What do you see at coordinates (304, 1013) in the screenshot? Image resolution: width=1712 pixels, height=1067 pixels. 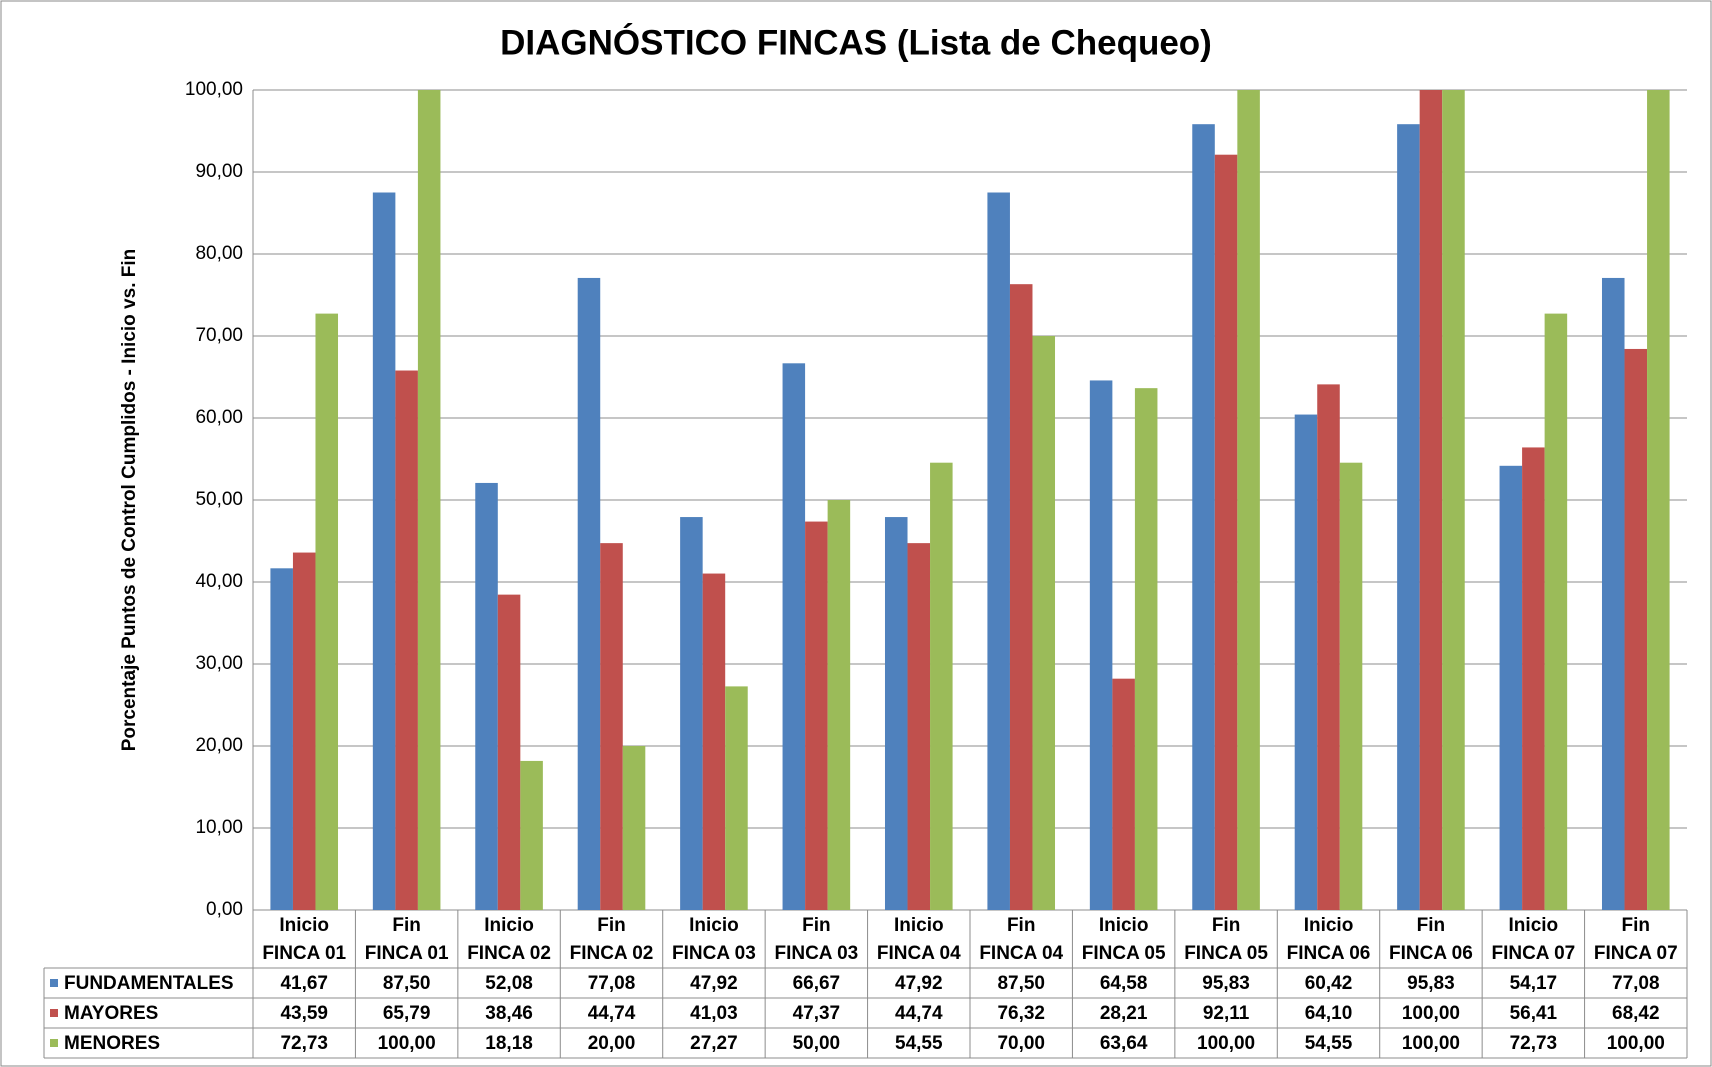 I see `data-label: 43,59` at bounding box center [304, 1013].